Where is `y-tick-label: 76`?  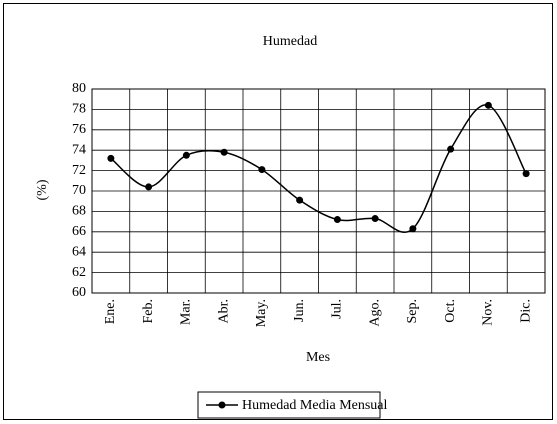 y-tick-label: 76 is located at coordinates (79, 129).